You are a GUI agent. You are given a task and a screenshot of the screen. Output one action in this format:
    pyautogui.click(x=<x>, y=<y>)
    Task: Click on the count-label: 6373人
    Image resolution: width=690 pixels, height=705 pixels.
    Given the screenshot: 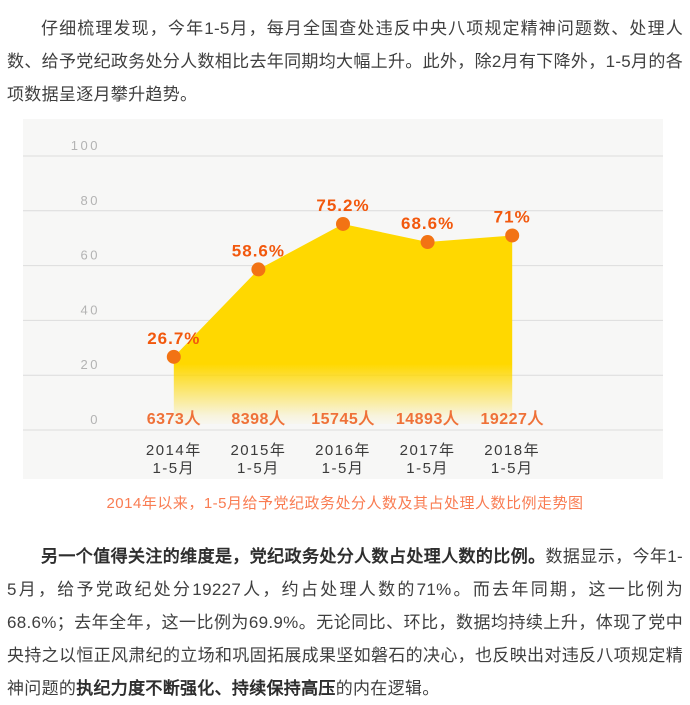 What is the action you would take?
    pyautogui.click(x=174, y=419)
    